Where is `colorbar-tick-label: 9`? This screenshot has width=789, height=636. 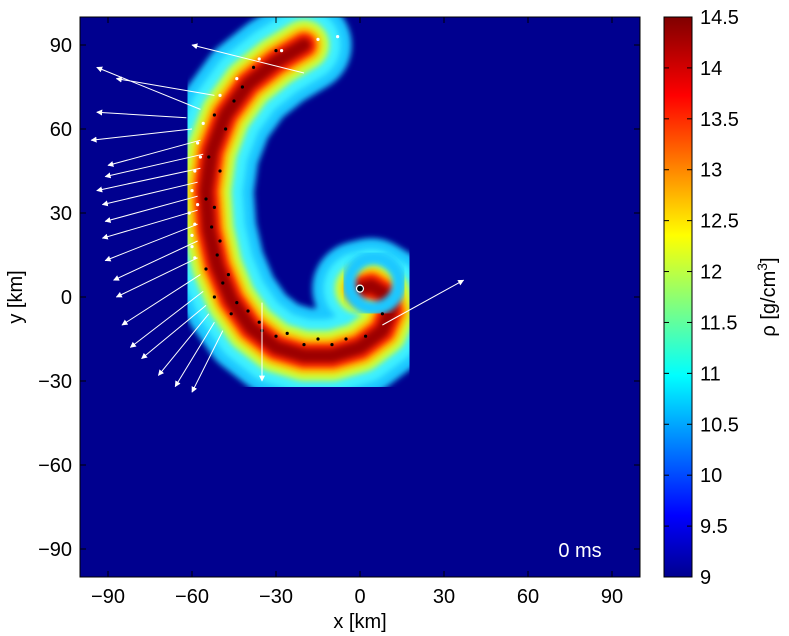 colorbar-tick-label: 9 is located at coordinates (705, 578).